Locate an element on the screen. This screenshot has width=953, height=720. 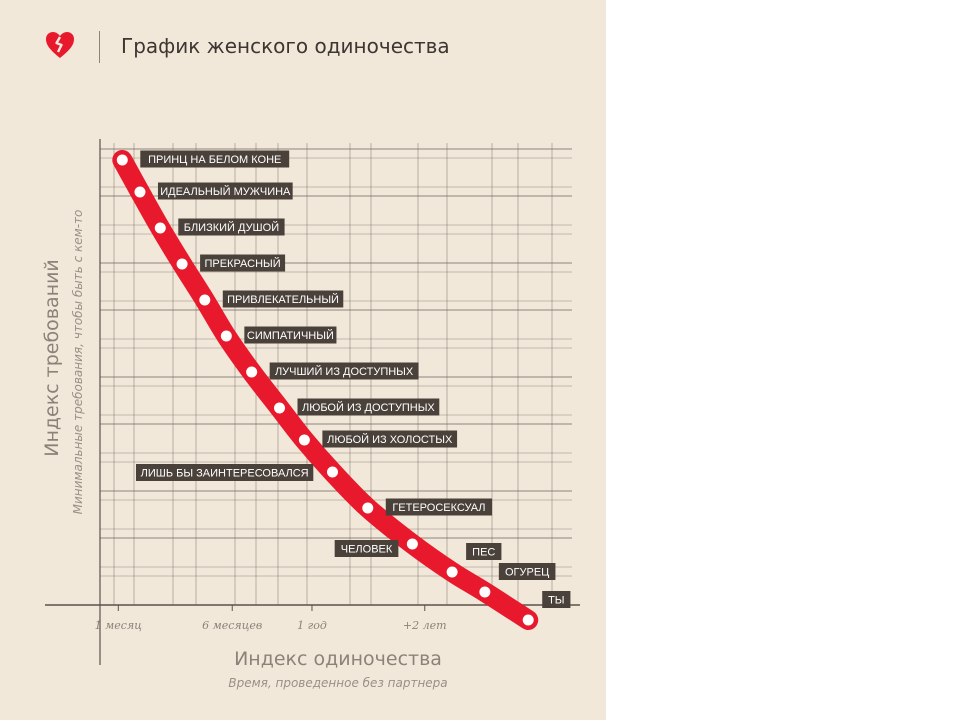
point-label-text: БЛИЗКИЙ ДУШОЙ is located at coordinates (231, 227).